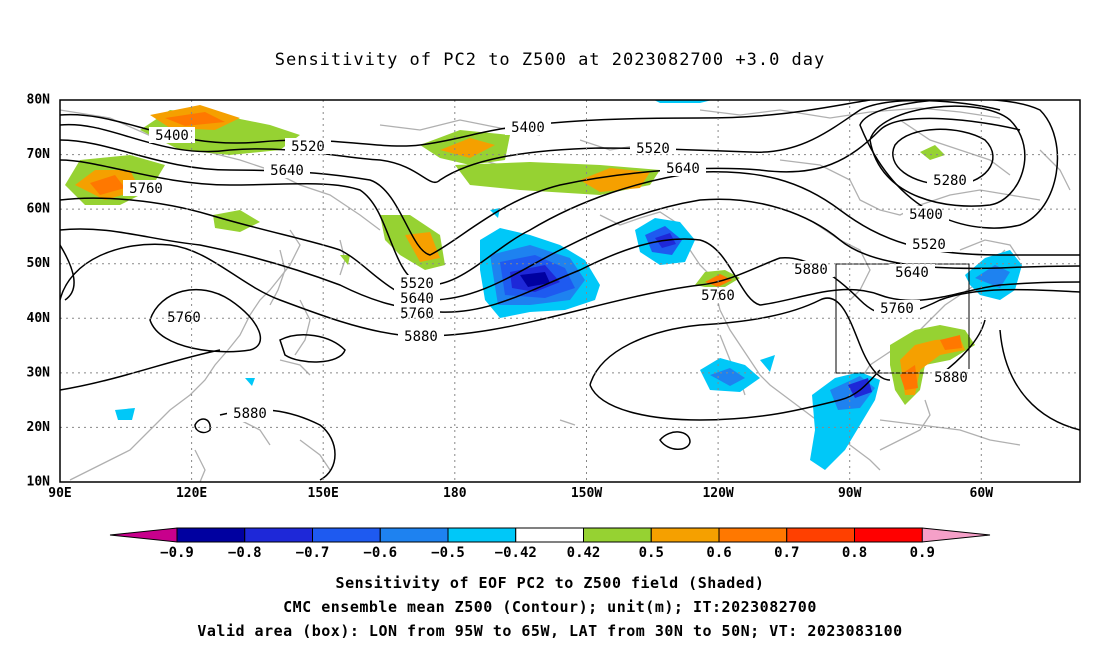 This screenshot has width=1100, height=650. What do you see at coordinates (651, 553) in the screenshot?
I see `colorbar-tick-label: 0.5` at bounding box center [651, 553].